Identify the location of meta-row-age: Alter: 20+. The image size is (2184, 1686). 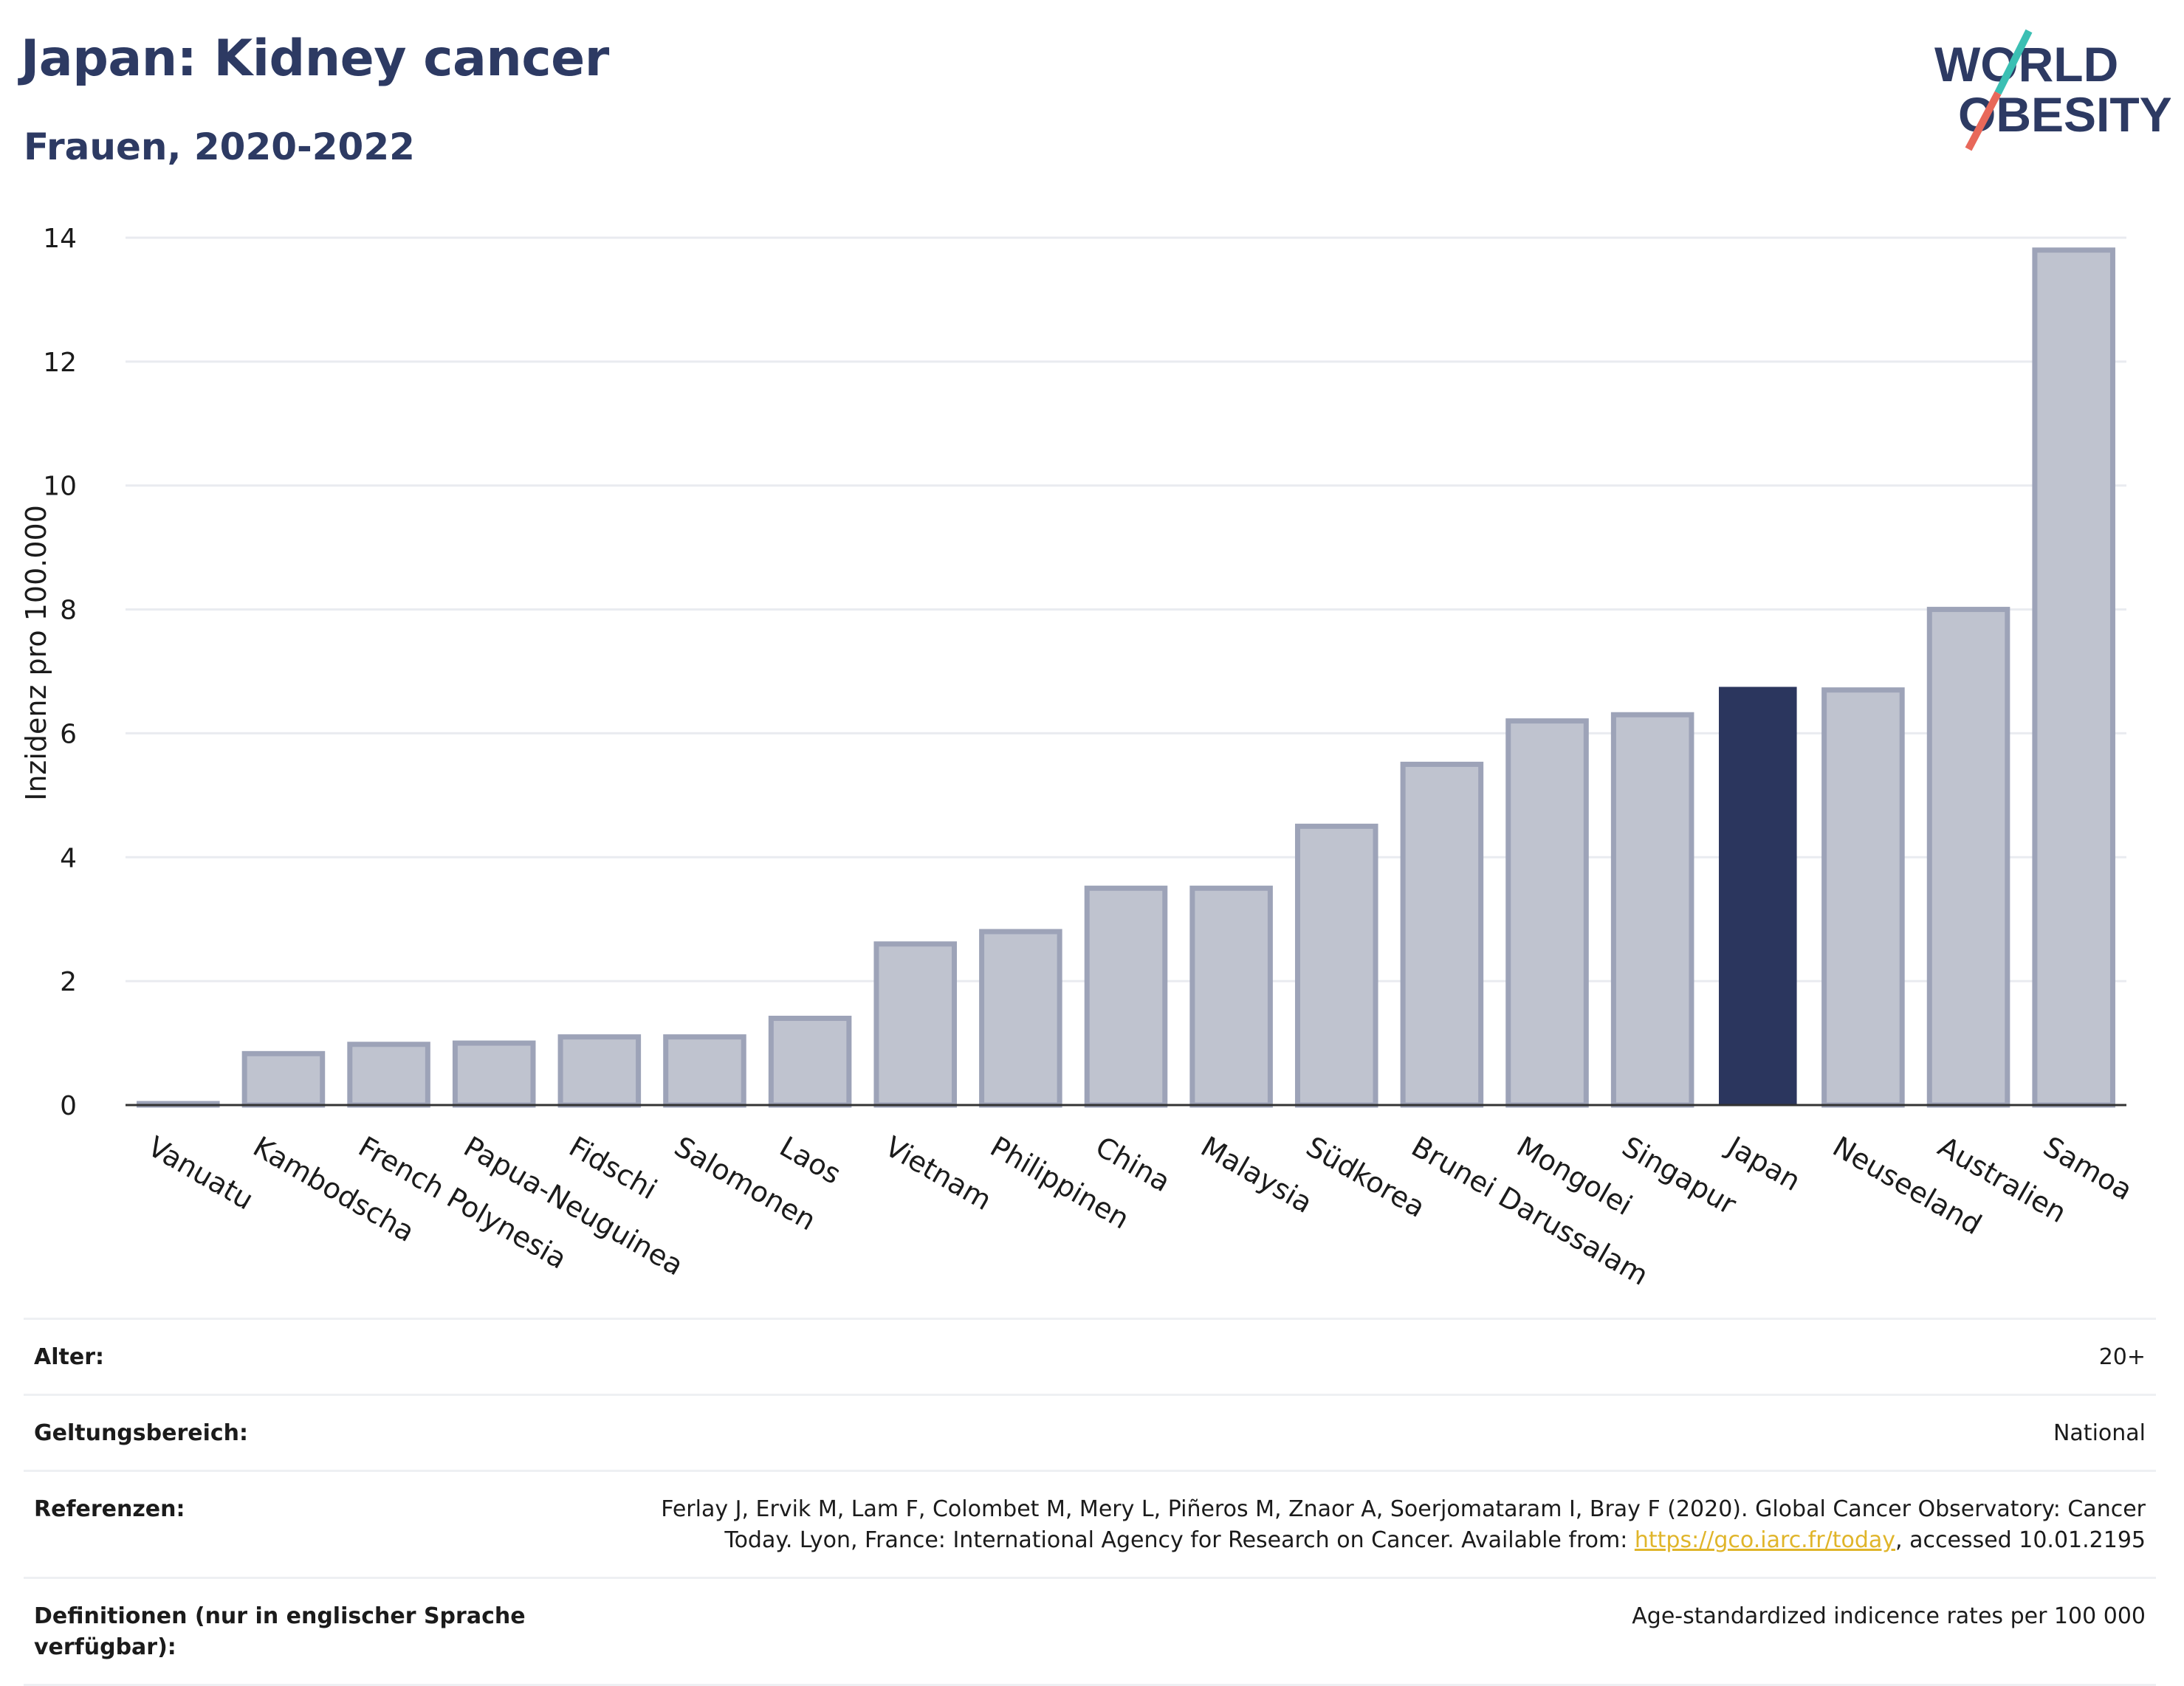
(1090, 1358).